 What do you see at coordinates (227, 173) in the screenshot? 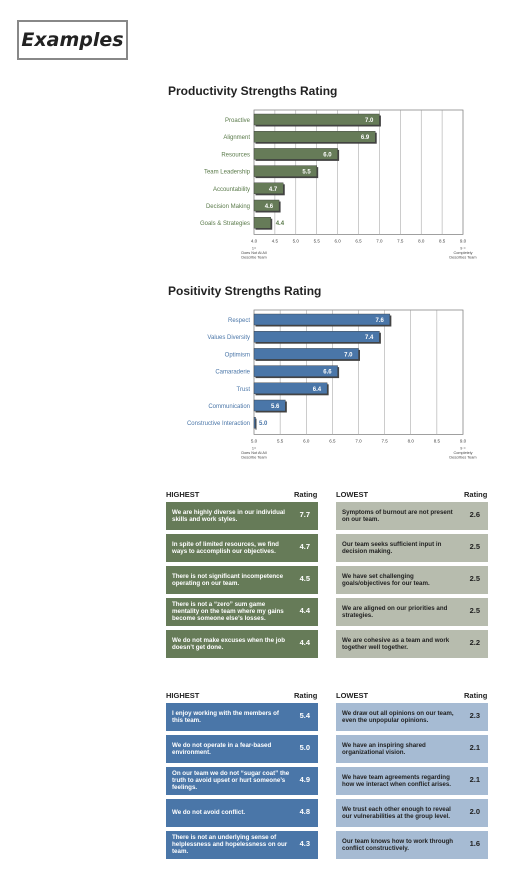
I see `productivity-category-label: Team Leadership` at bounding box center [227, 173].